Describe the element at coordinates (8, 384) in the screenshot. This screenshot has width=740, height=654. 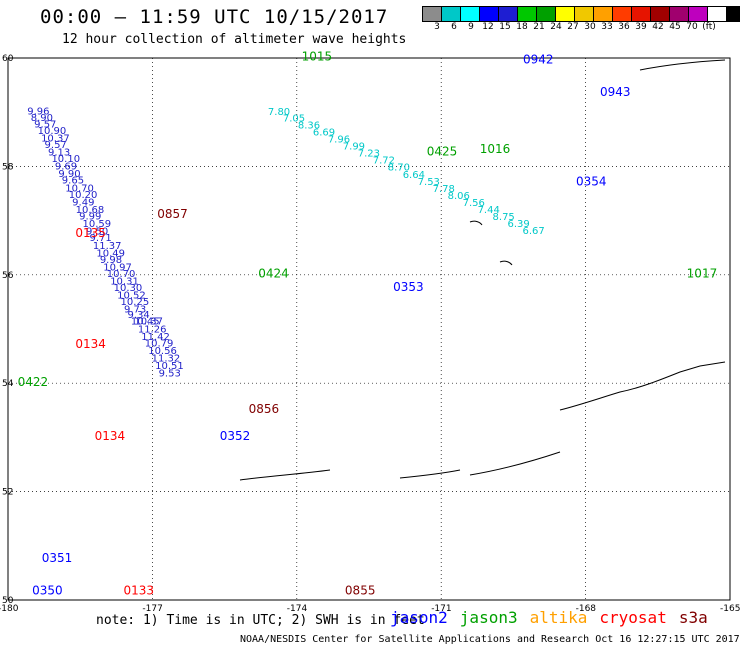
I see `lat-tick-label: 54` at that location.